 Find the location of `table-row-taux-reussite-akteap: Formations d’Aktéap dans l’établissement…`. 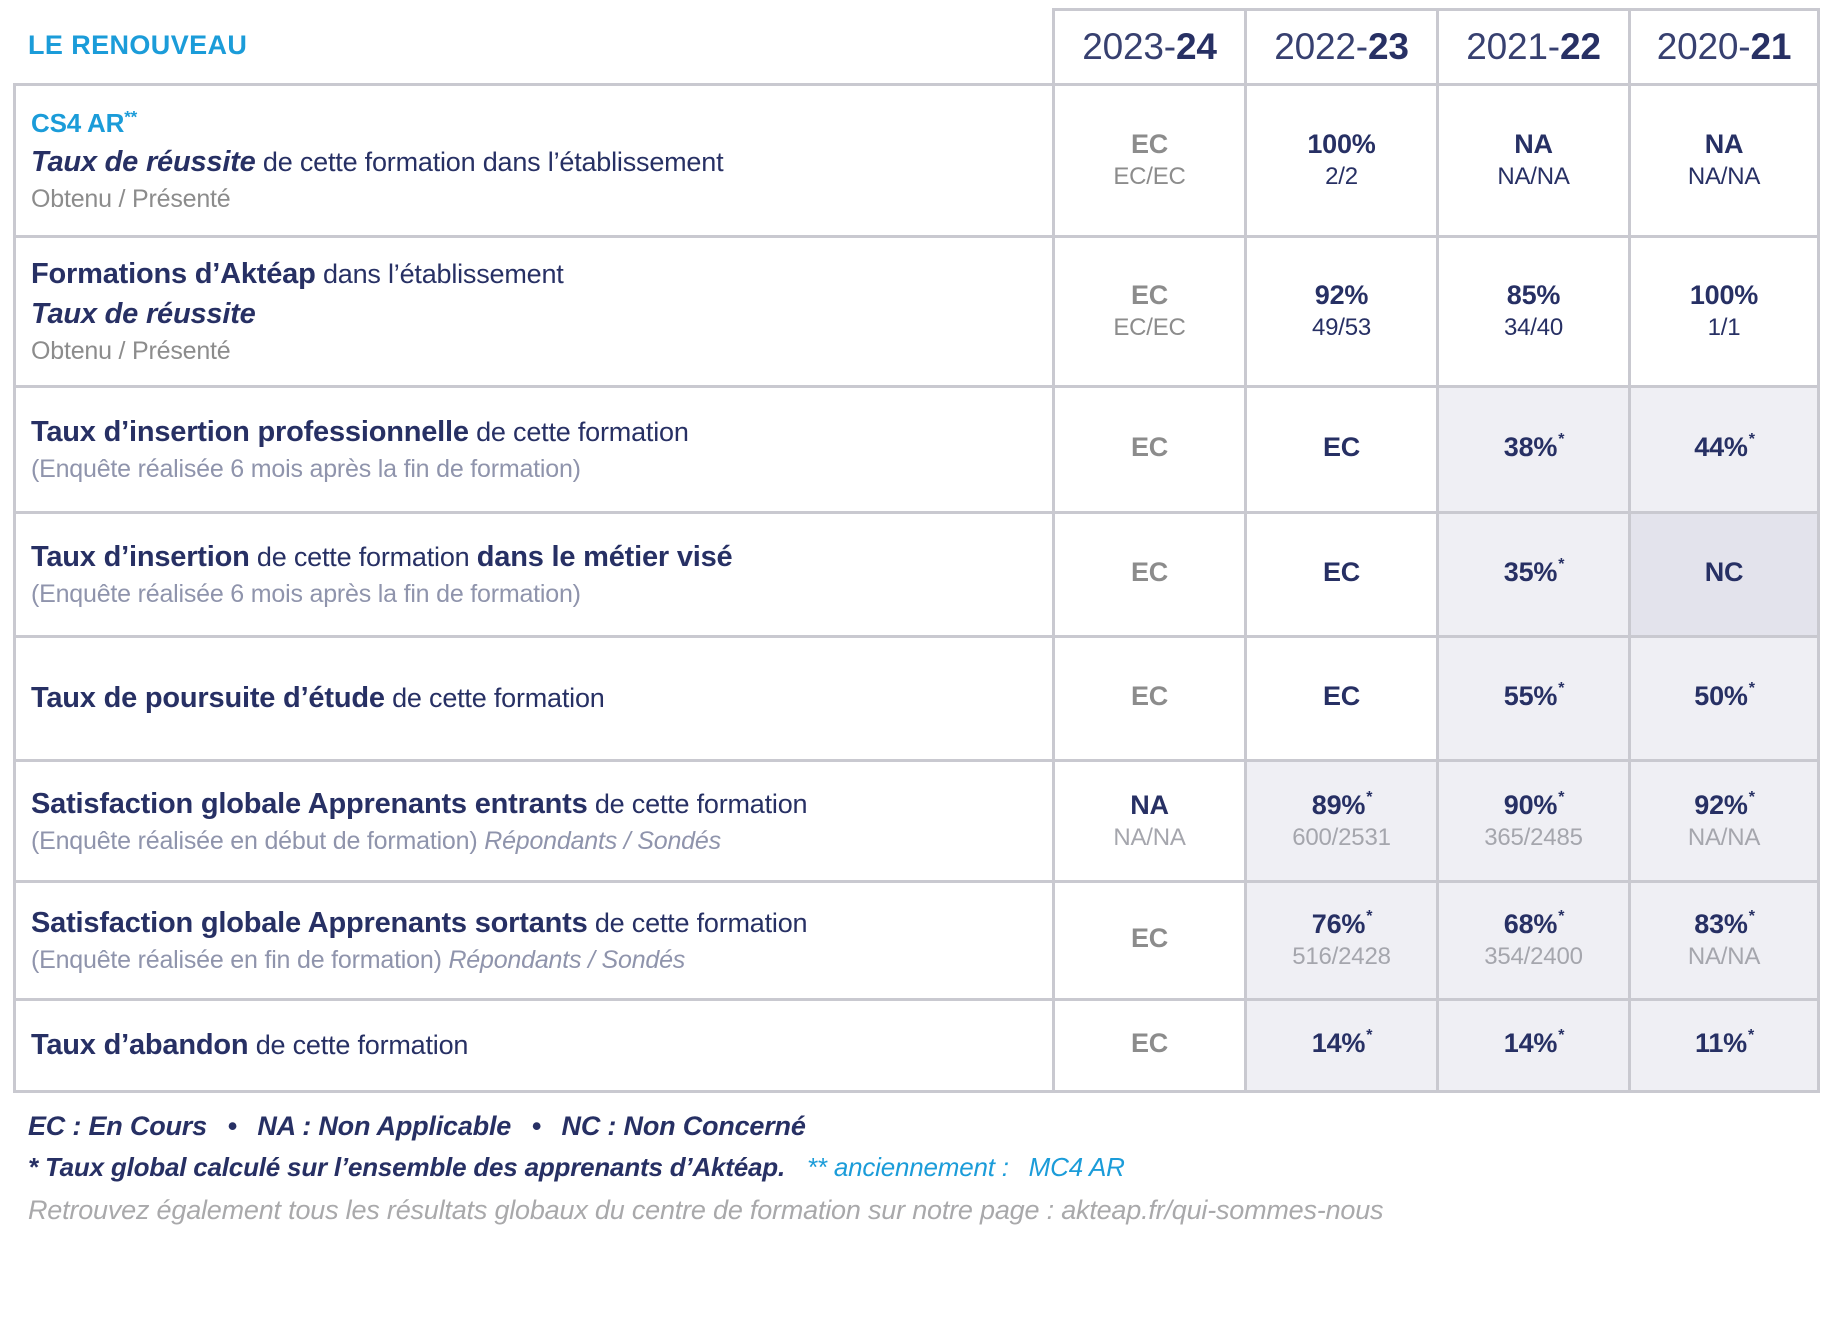

table-row-taux-reussite-akteap: Formations d’Aktéap dans l’établissement… is located at coordinates (916, 313).